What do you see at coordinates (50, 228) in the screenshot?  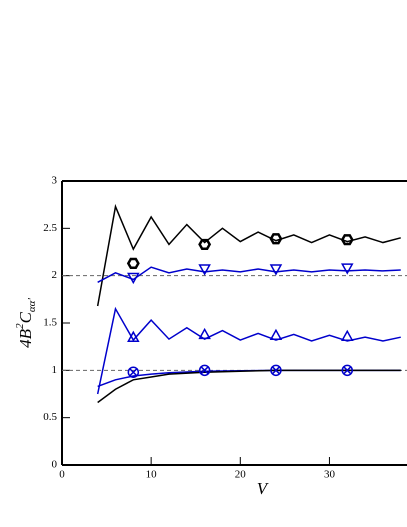 I see `y-tick-label: 2.5` at bounding box center [50, 228].